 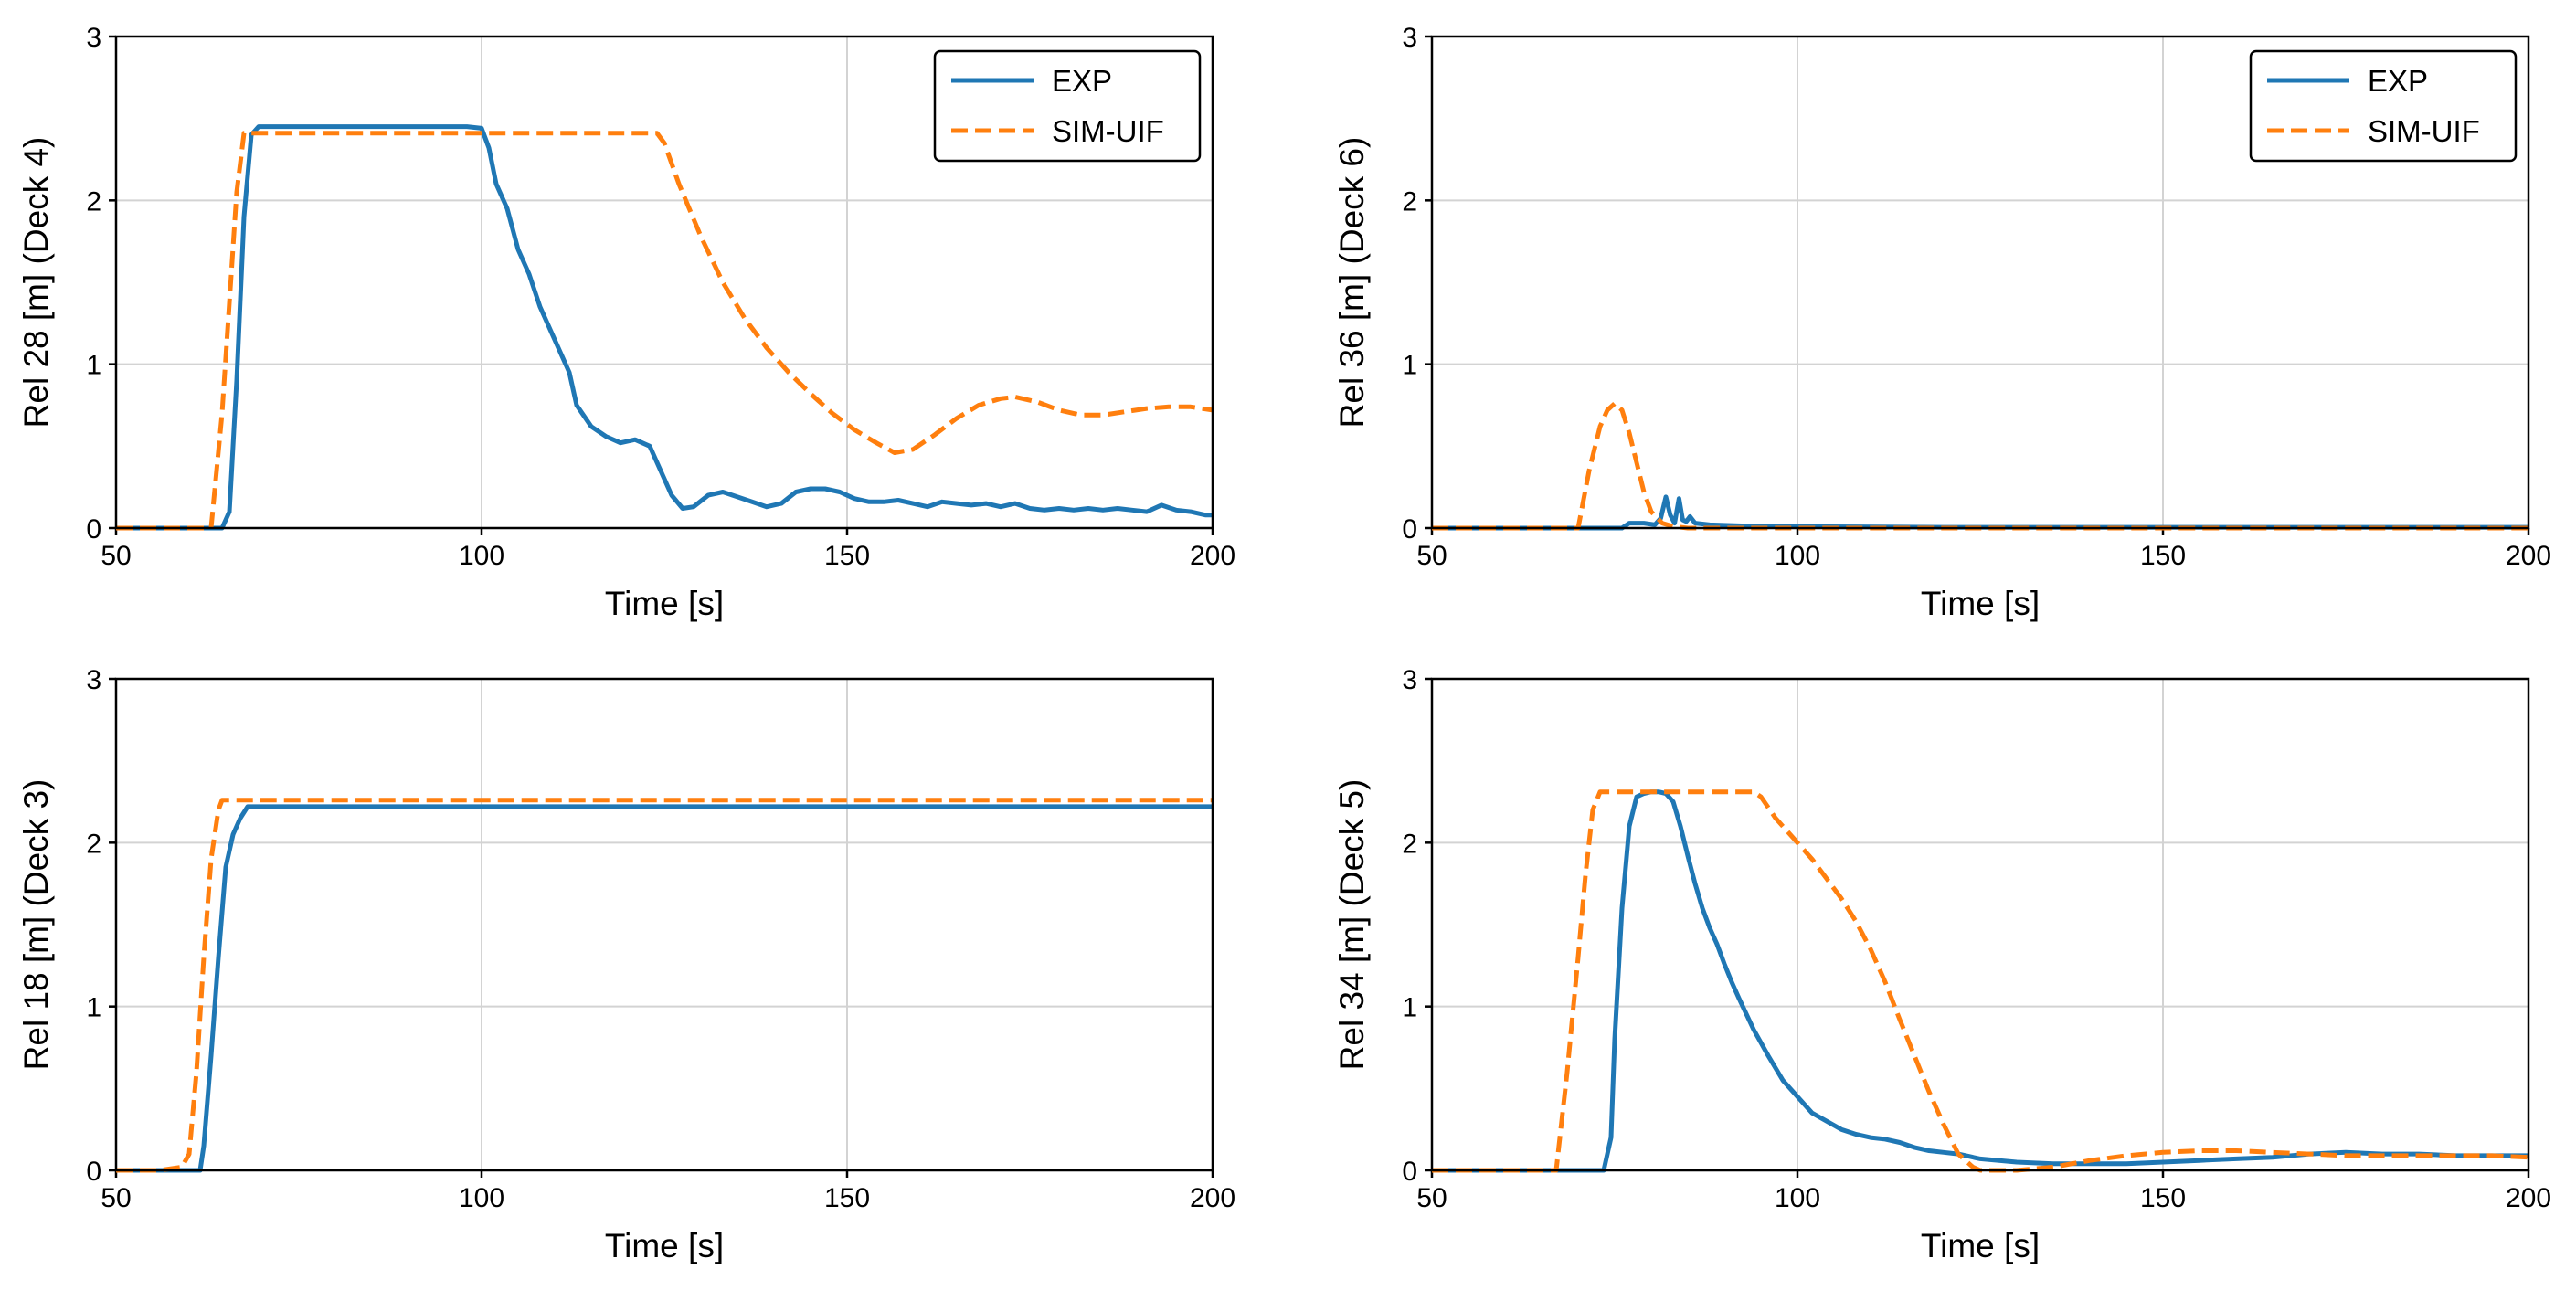 What do you see at coordinates (36, 925) in the screenshot?
I see `y-axis-label: Rel 18 [m] (Deck 3)` at bounding box center [36, 925].